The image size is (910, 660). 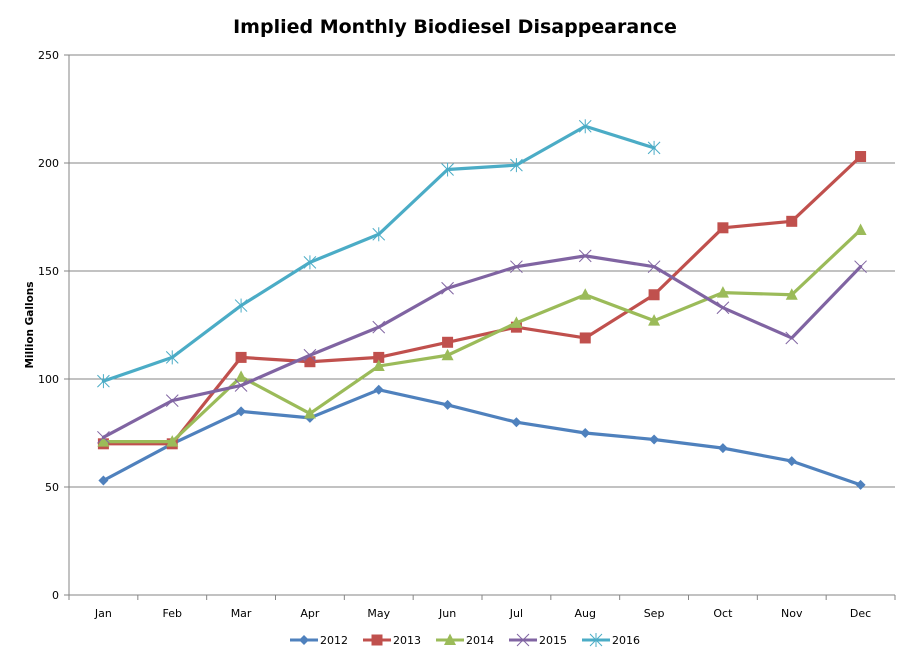 What do you see at coordinates (103, 381) in the screenshot?
I see `data-point-2016-jan` at bounding box center [103, 381].